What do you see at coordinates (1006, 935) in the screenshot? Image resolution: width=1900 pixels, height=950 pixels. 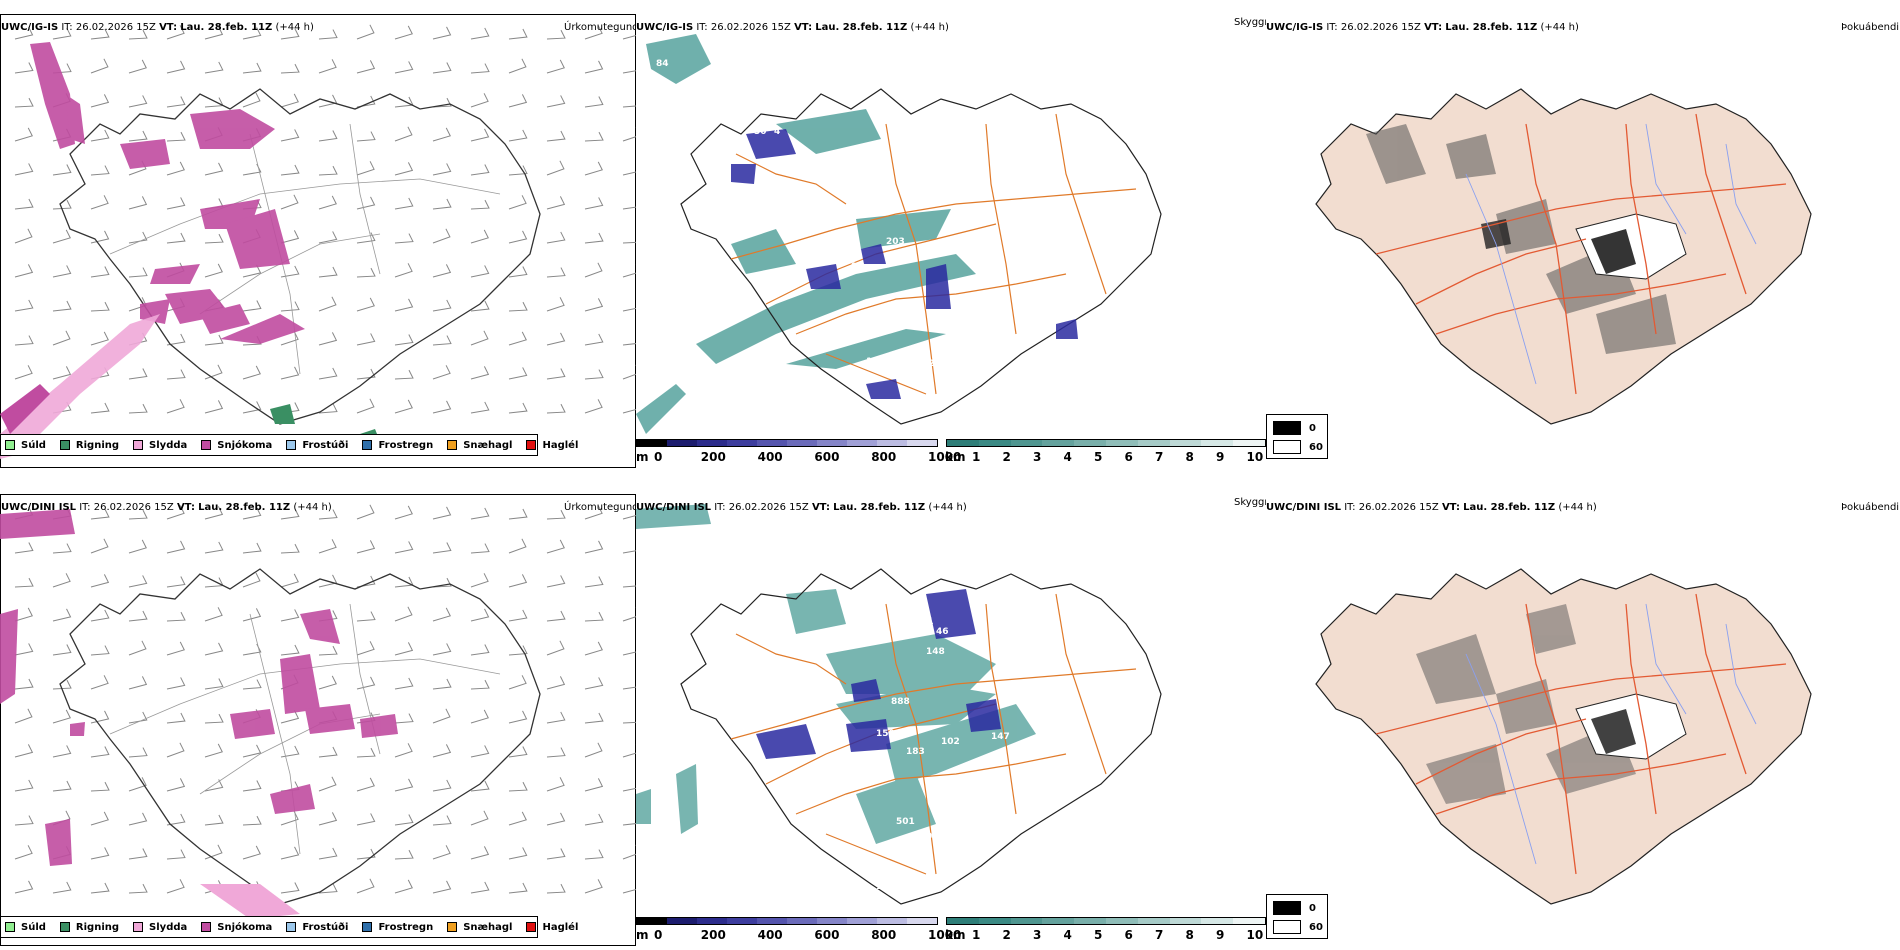 I see `visibility-tick-label: 2` at bounding box center [1006, 935].